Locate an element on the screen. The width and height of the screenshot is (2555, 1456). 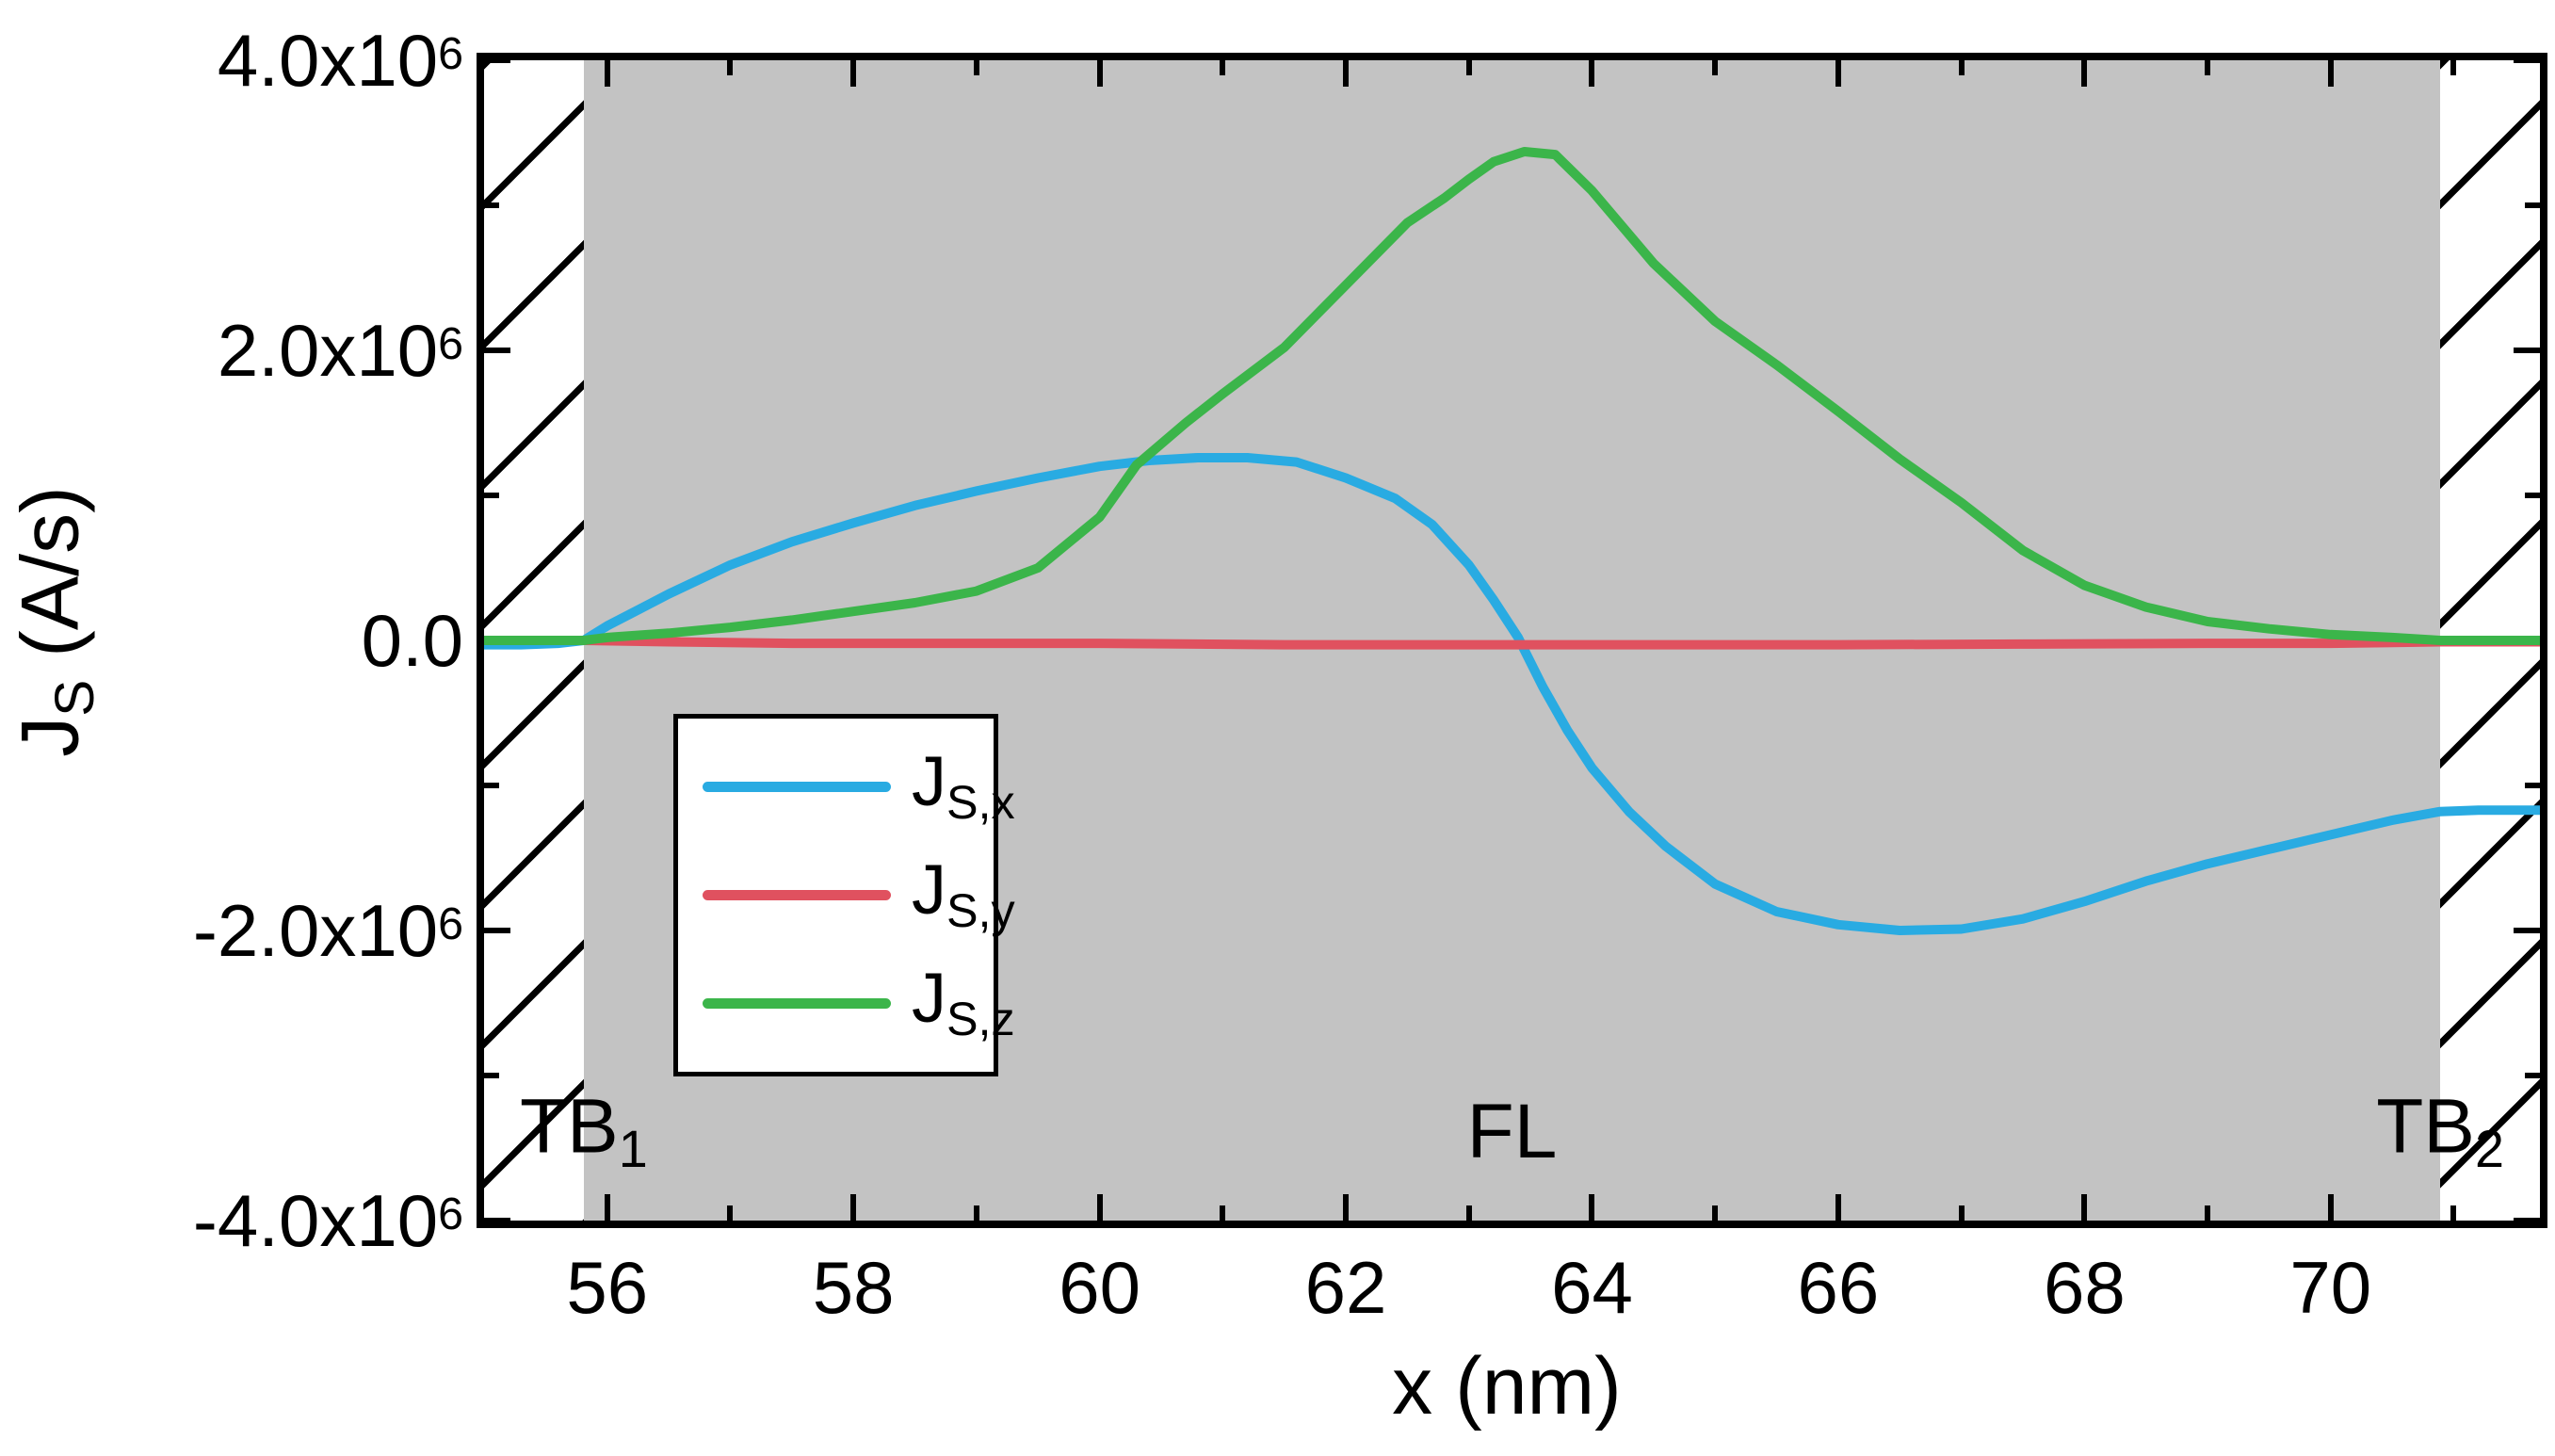
x-tick-label: 68 is located at coordinates (2084, 1287).